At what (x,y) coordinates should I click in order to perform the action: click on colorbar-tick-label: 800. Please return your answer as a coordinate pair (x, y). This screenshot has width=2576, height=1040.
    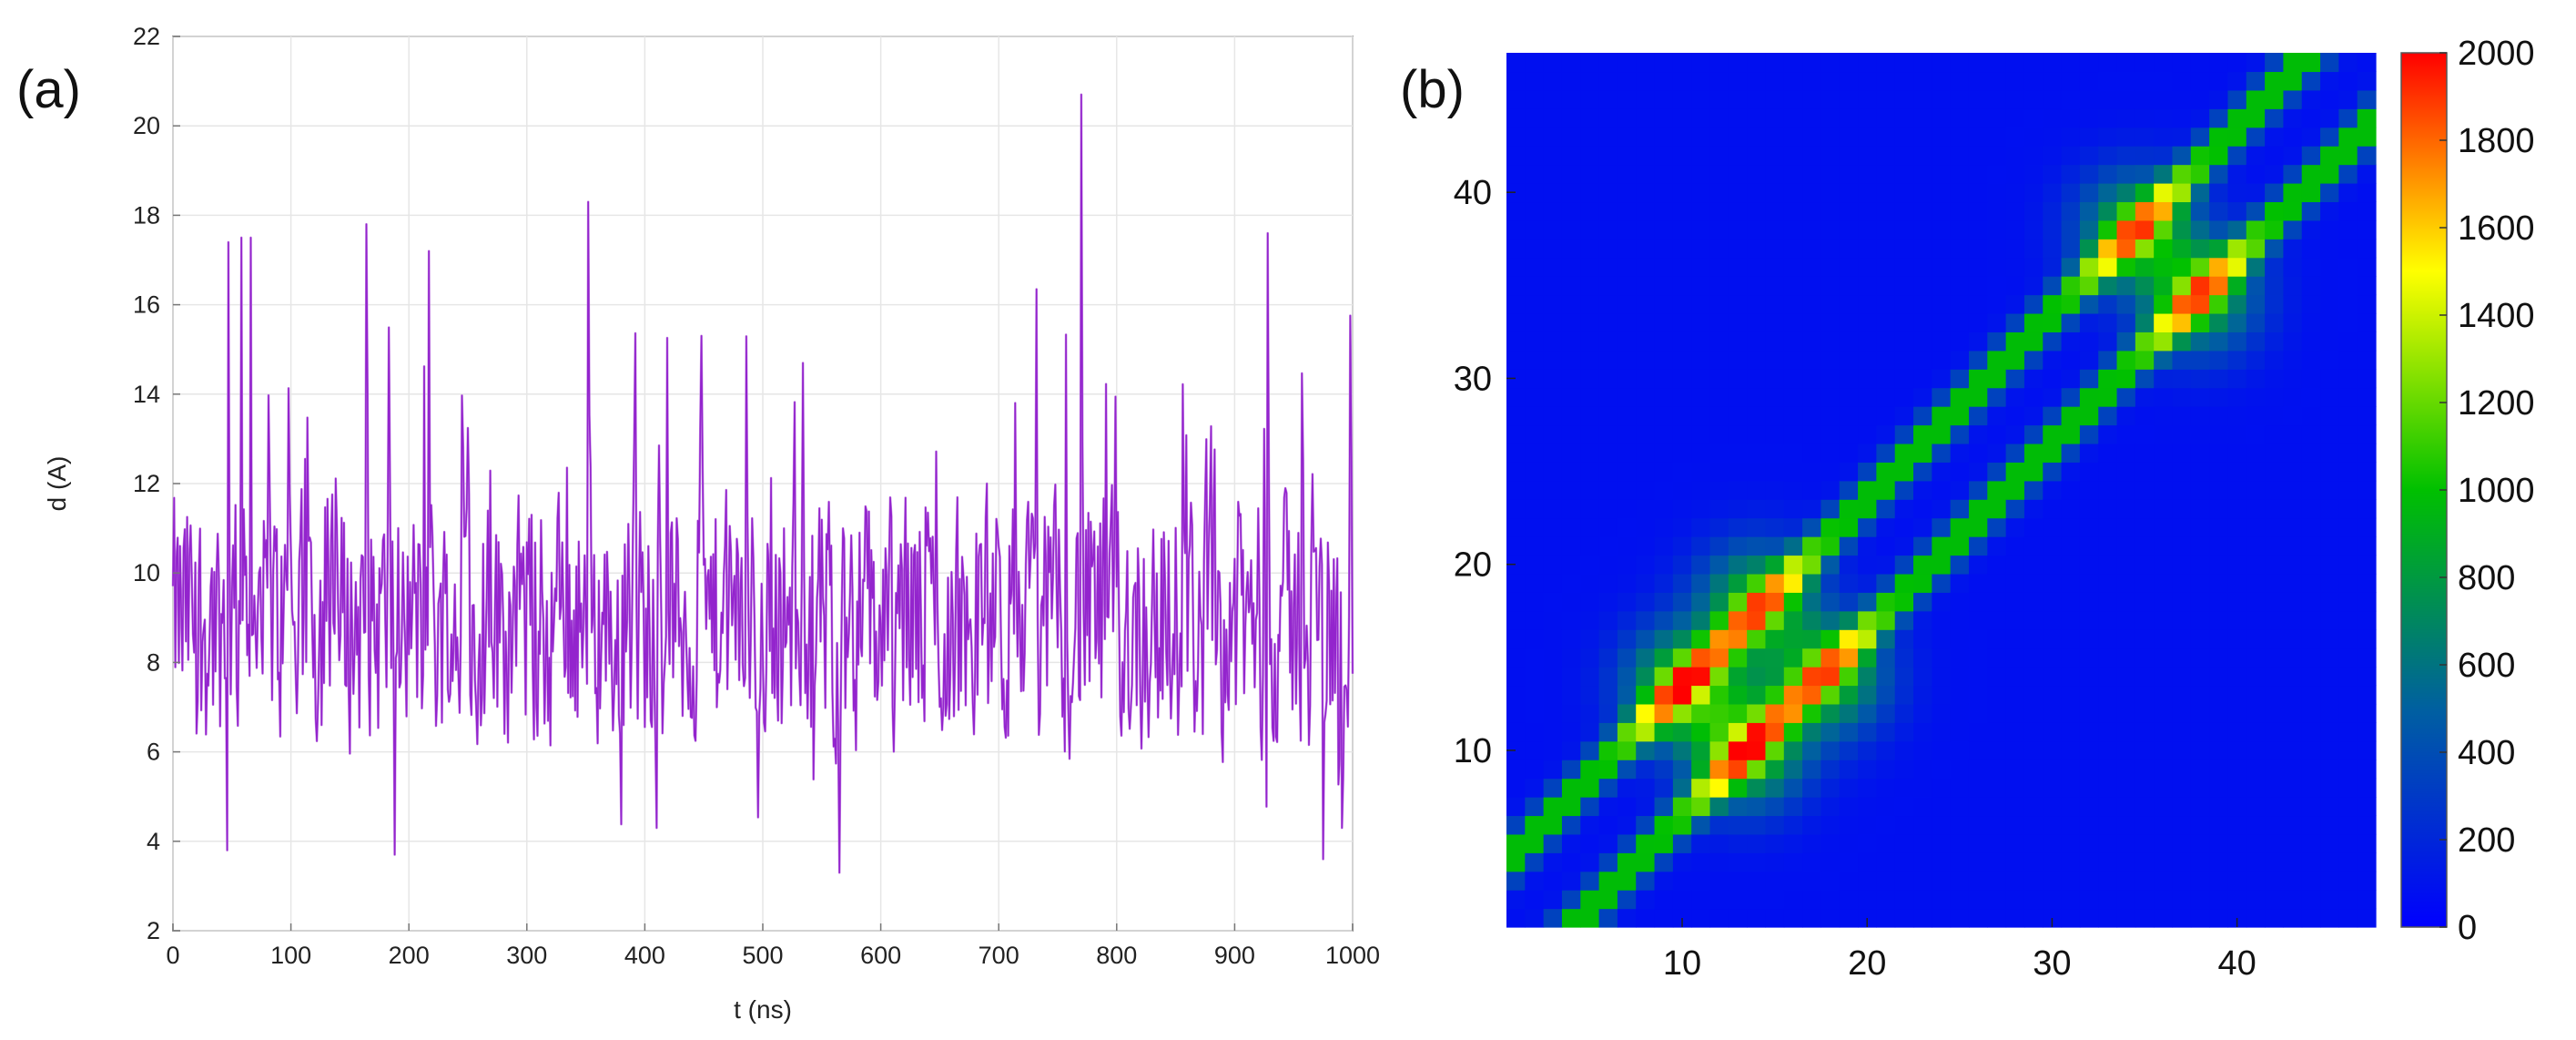
    Looking at the image, I should click on (2486, 578).